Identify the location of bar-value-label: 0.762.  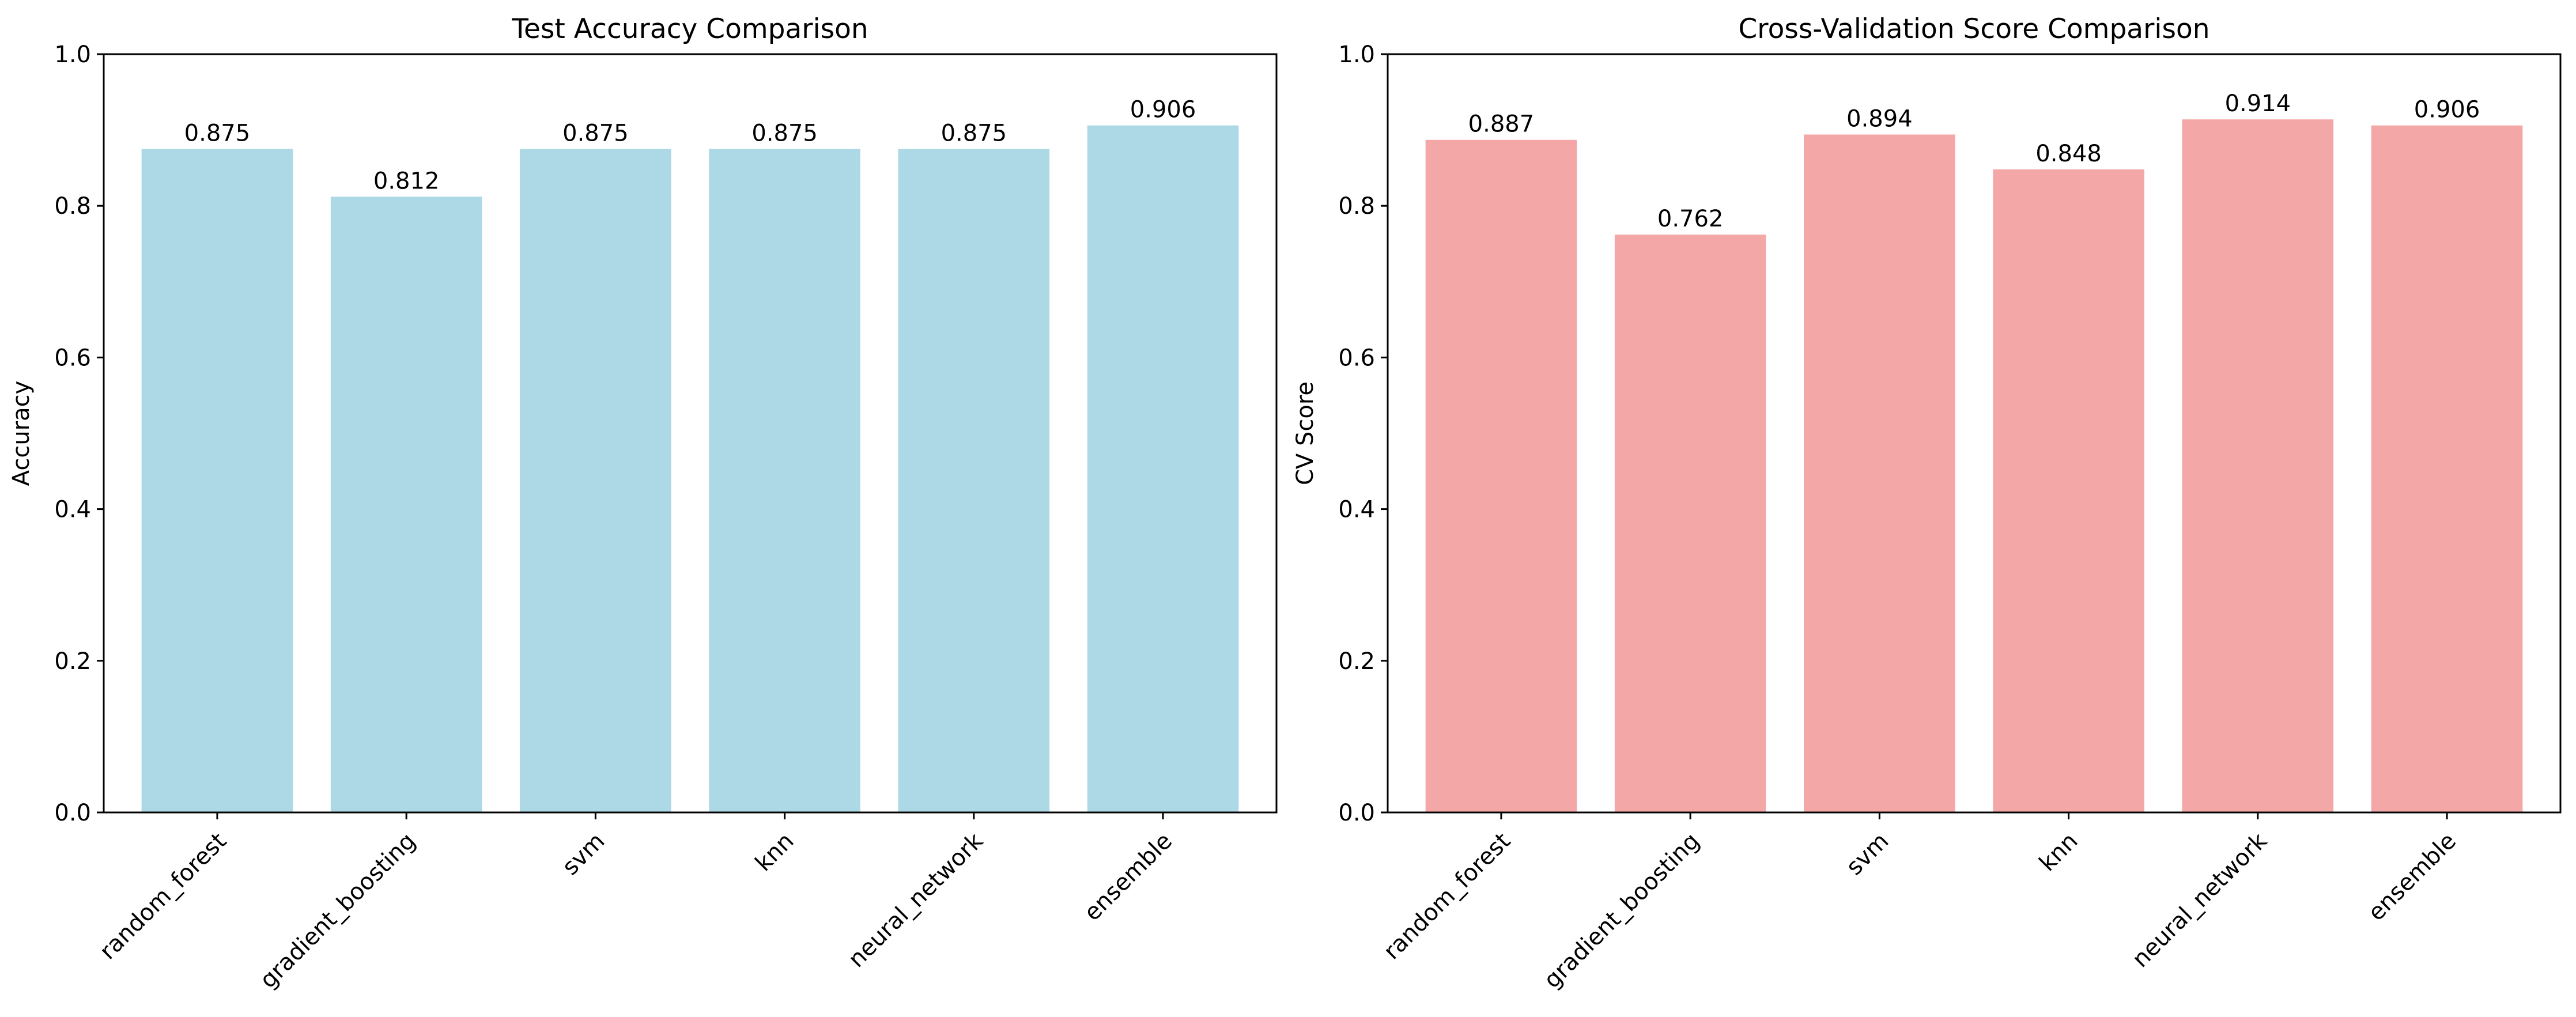
(1690, 219).